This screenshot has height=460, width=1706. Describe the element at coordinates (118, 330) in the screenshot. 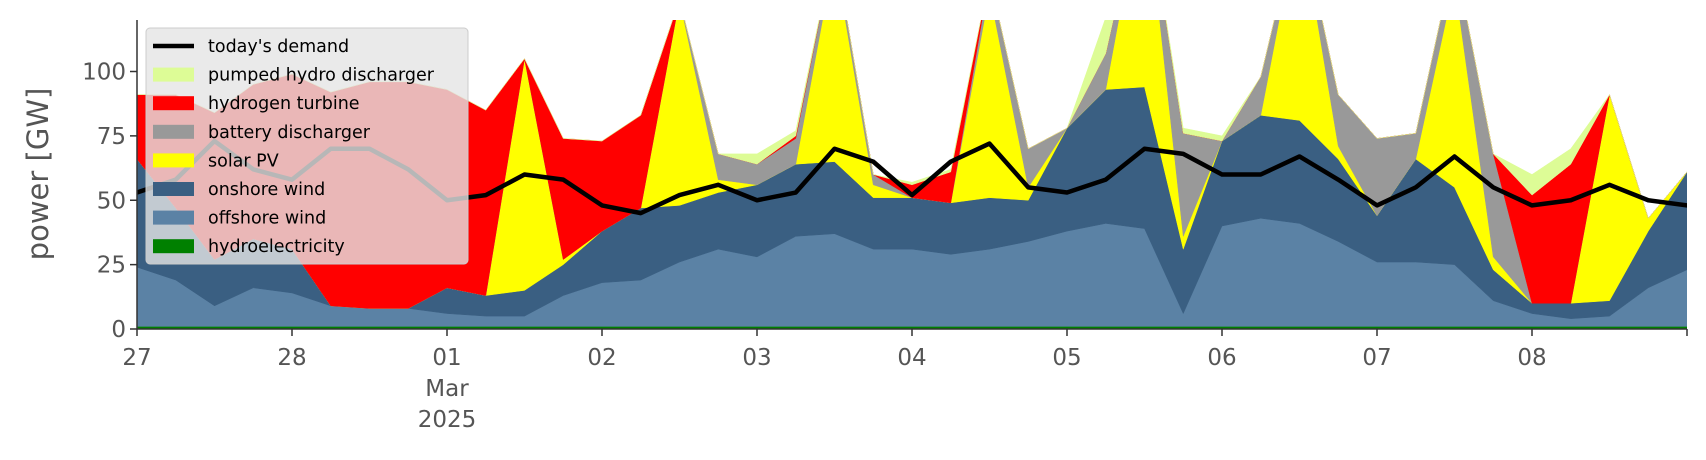

I see `y-tick-label: 0` at that location.